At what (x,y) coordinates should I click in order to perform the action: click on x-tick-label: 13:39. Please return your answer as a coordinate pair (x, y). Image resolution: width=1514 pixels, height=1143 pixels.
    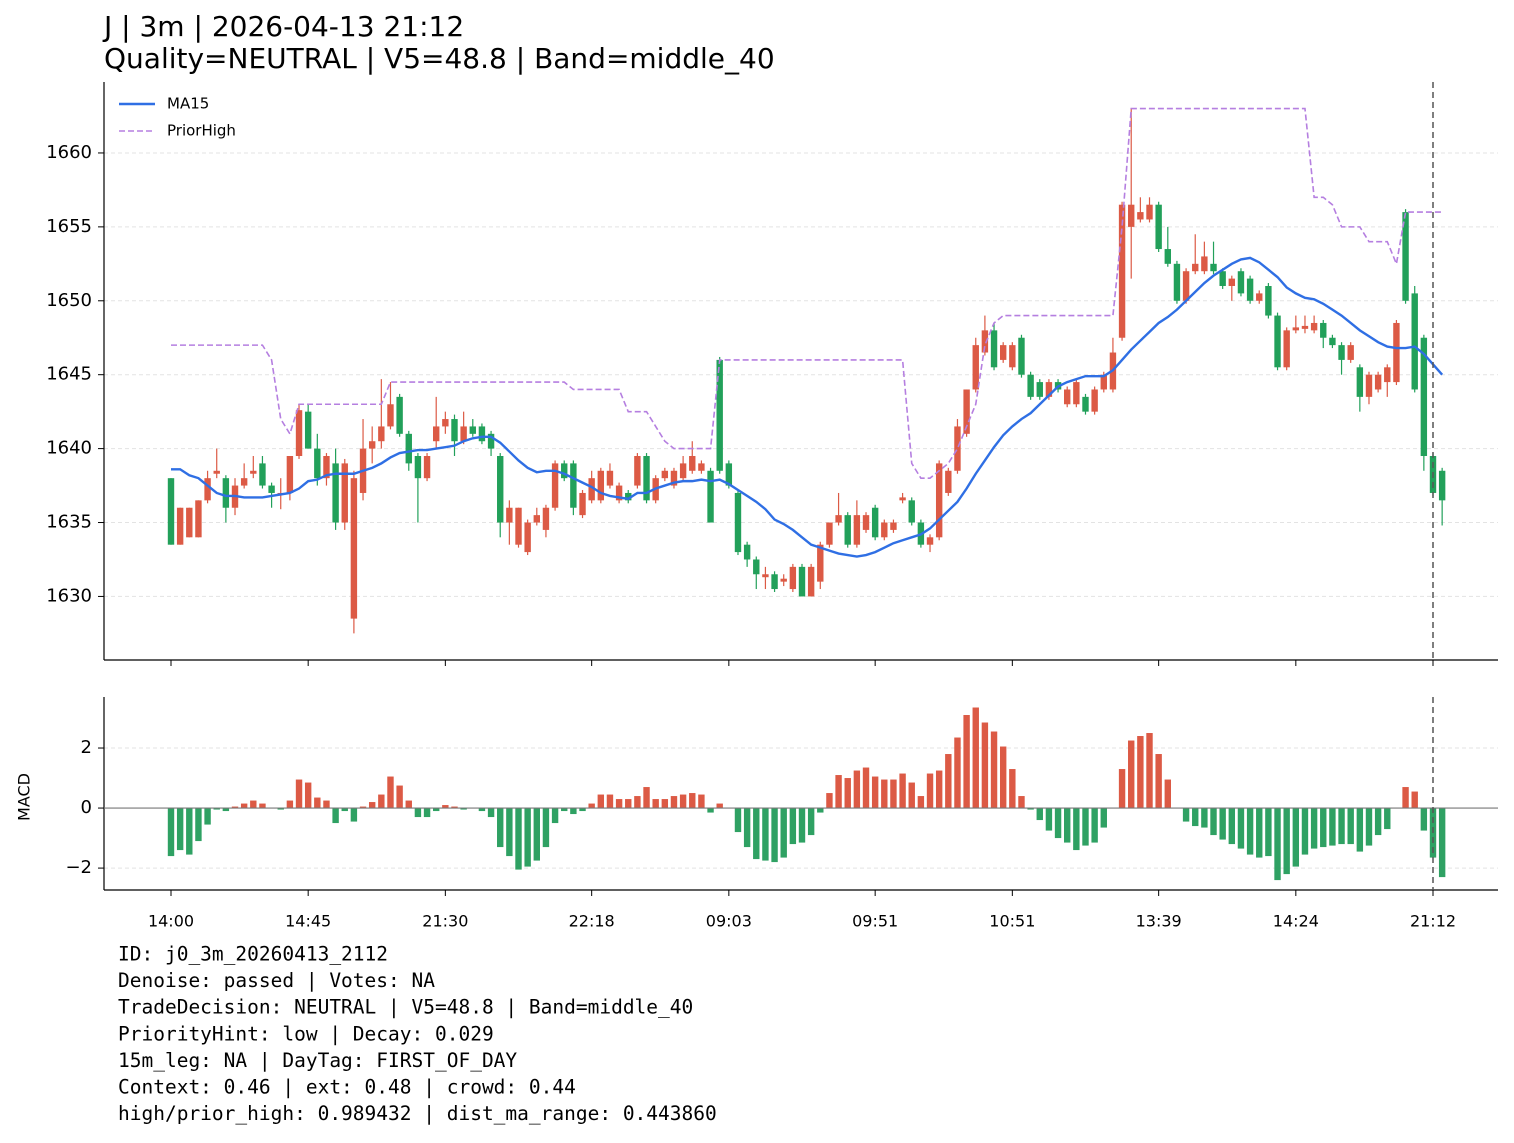
    Looking at the image, I should click on (1159, 921).